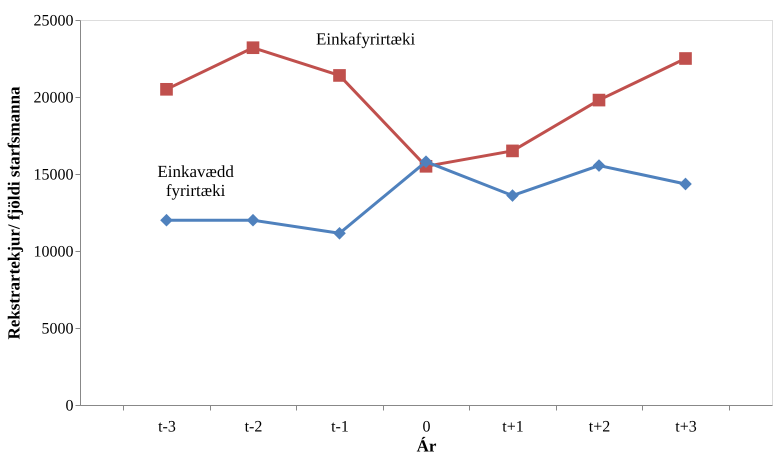 The height and width of the screenshot is (459, 777). Describe the element at coordinates (366, 39) in the screenshot. I see `series-label: Einkafyrirtæki` at that location.